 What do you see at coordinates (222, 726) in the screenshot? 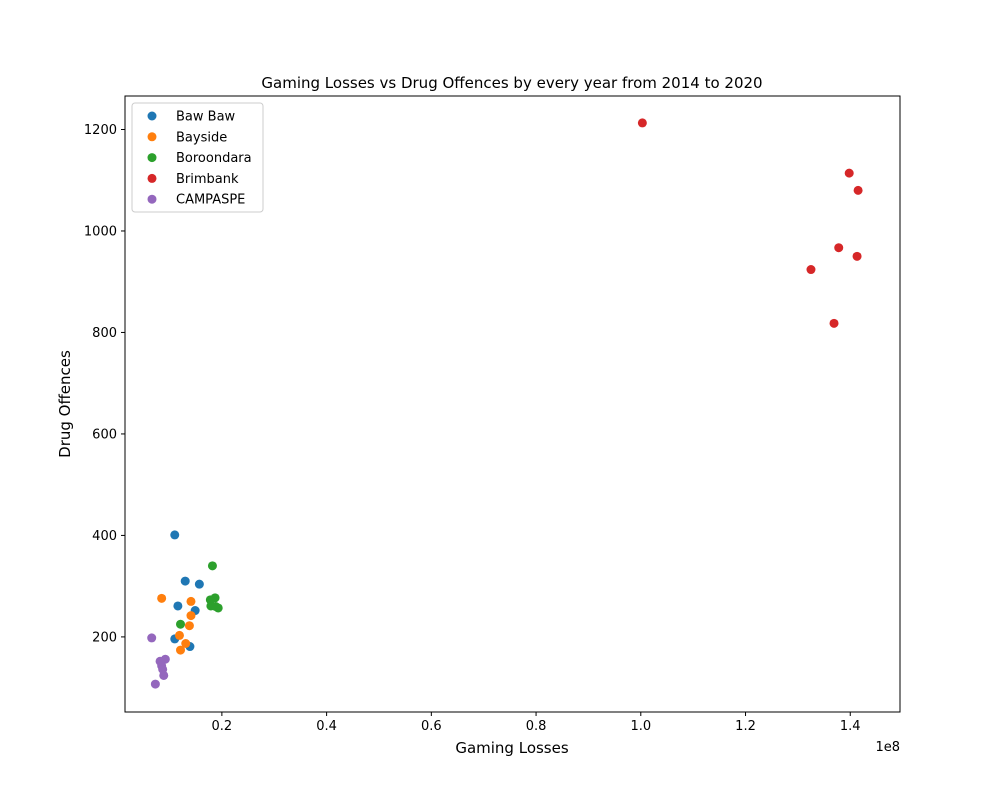
I see `x-tick-label: 0.2` at bounding box center [222, 726].